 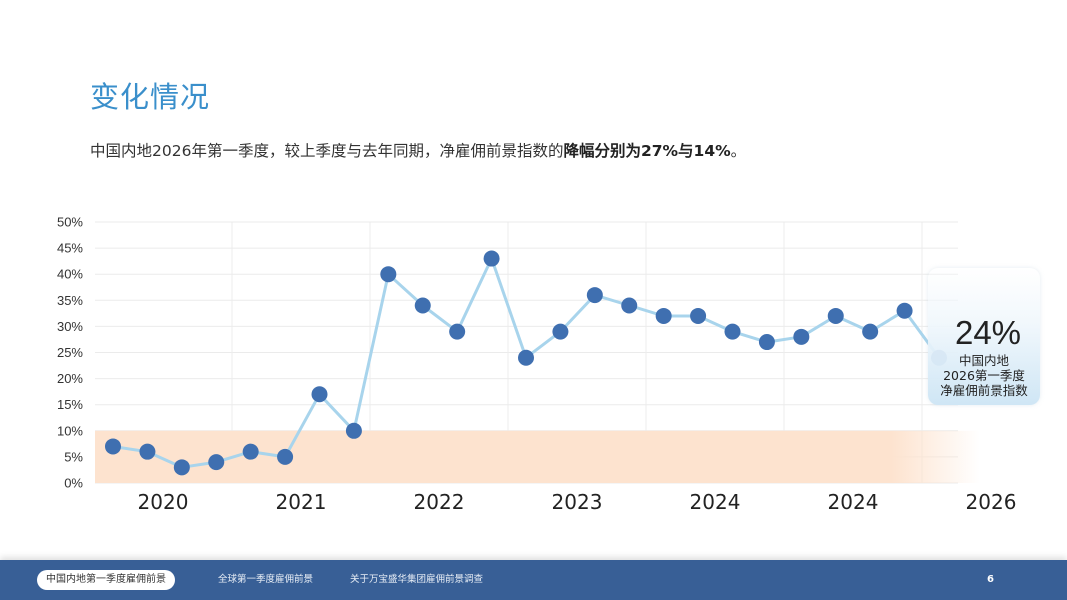 I want to click on footer-tab-about-survey: 关于万宝盛华集团雇佣前景调查, so click(x=417, y=579).